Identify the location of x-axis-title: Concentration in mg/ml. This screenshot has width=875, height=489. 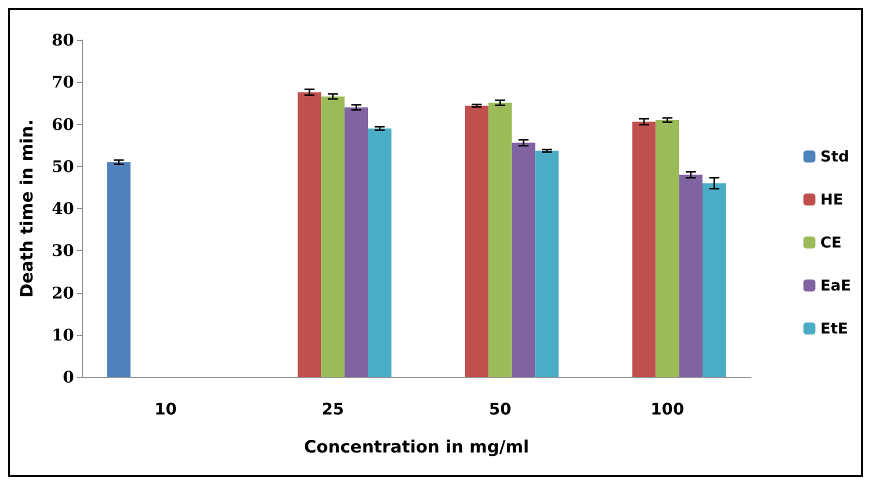
(417, 448).